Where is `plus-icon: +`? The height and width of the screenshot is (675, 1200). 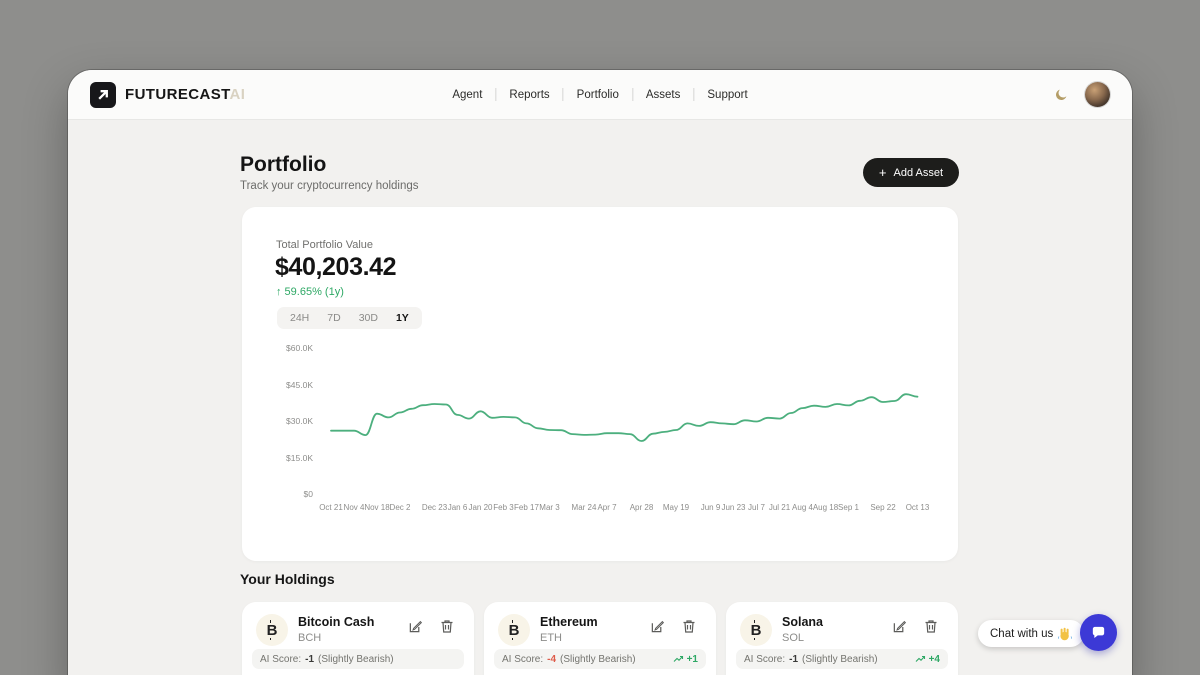
plus-icon: + is located at coordinates (882, 172).